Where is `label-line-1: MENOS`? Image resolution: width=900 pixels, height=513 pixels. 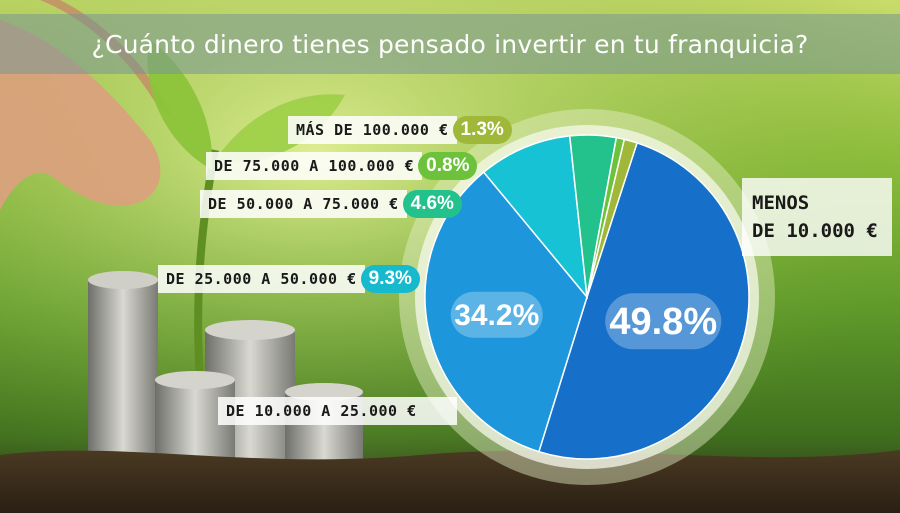
label-line-1: MENOS is located at coordinates (781, 203).